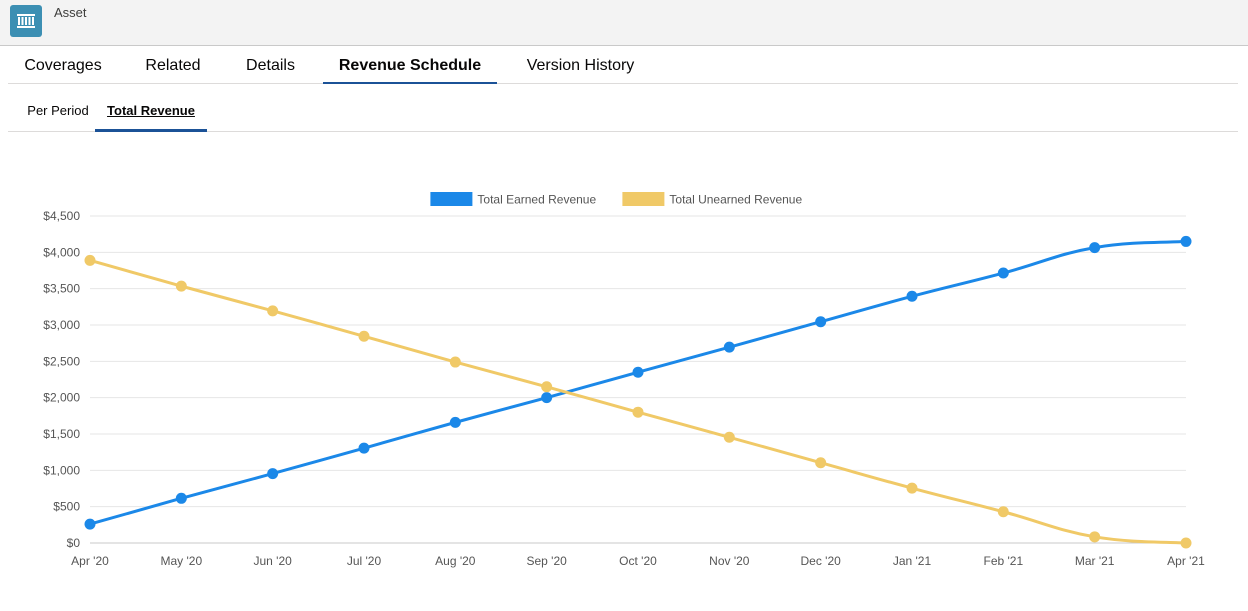 This screenshot has width=1248, height=611. What do you see at coordinates (90, 561) in the screenshot?
I see `x-tick-label: Apr '20` at bounding box center [90, 561].